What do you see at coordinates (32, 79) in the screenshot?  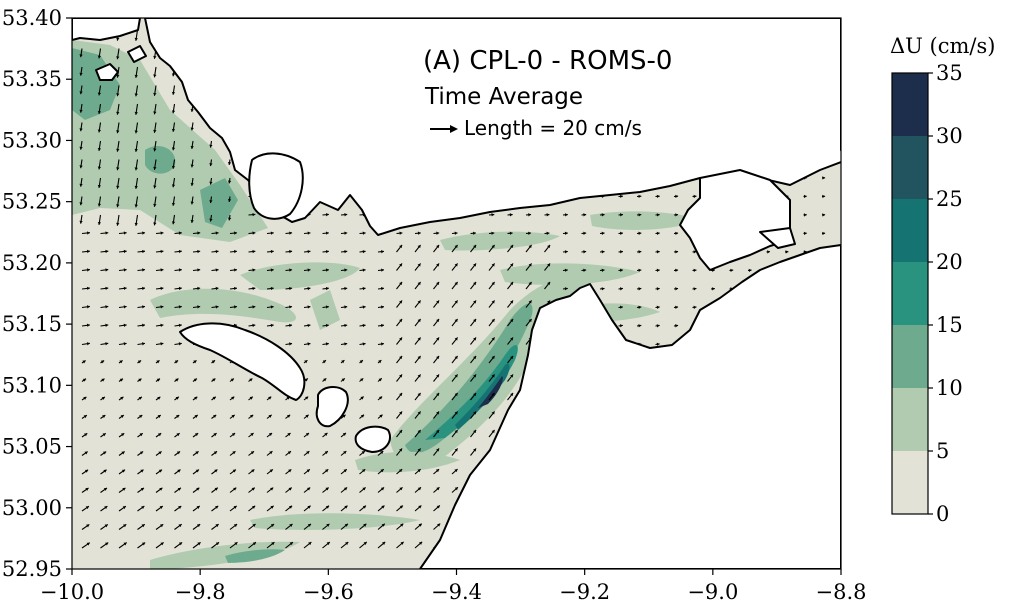 I see `y-tick-label: 53.35` at bounding box center [32, 79].